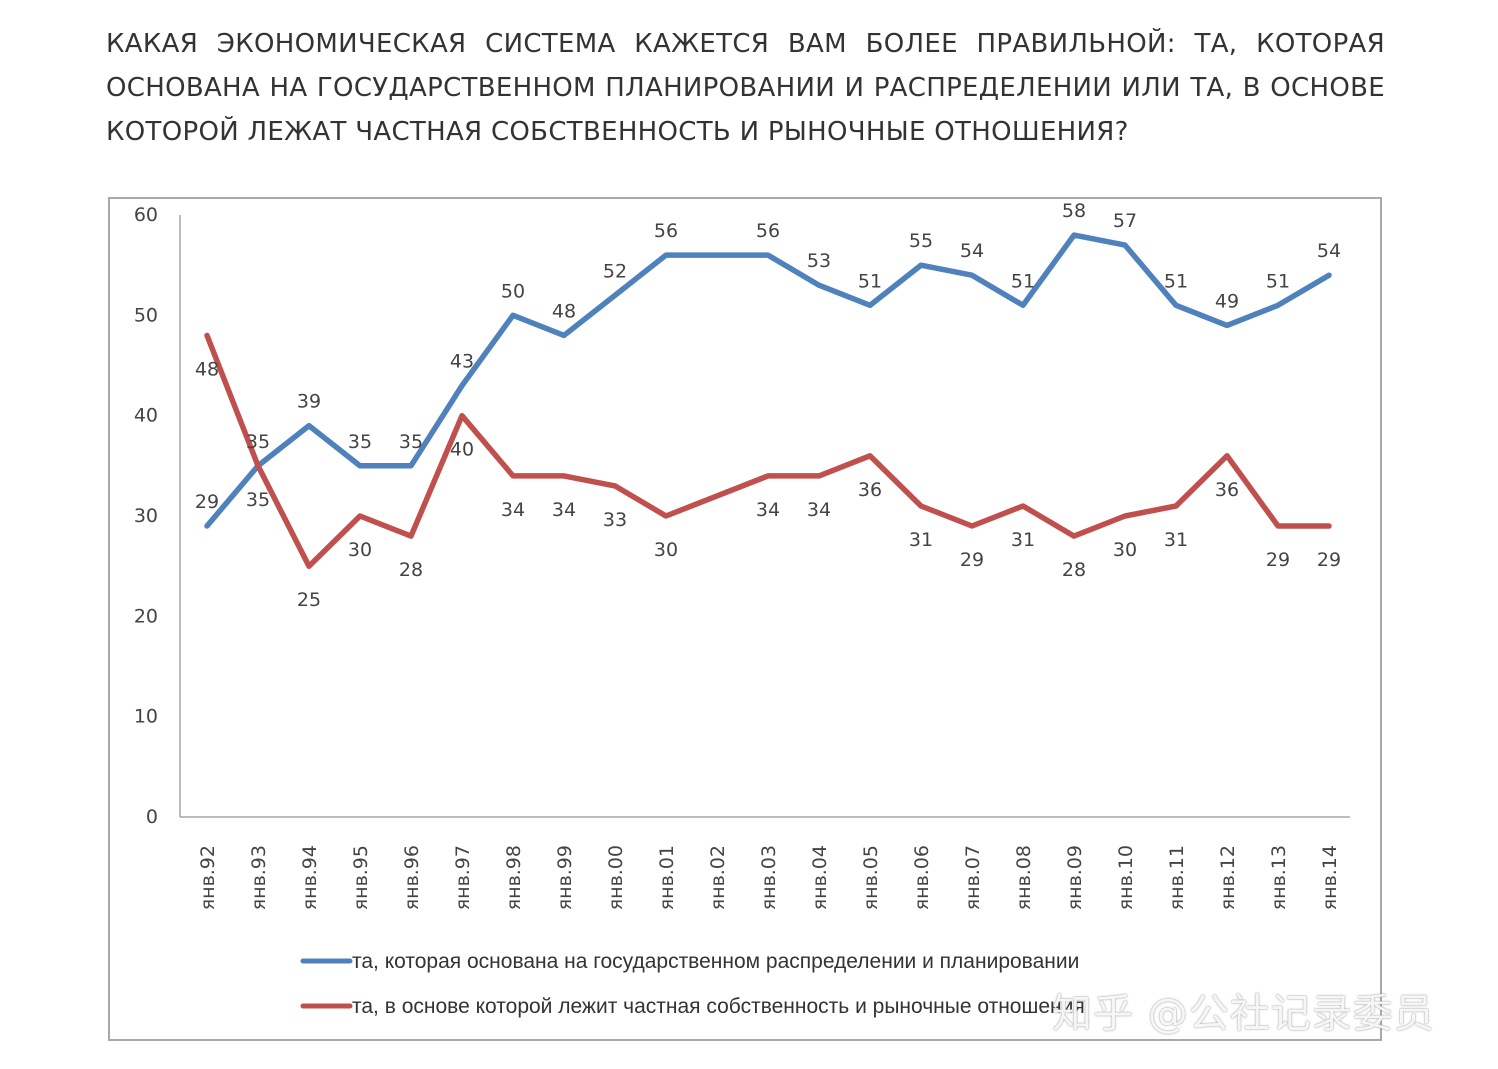 This screenshot has height=1069, width=1498. I want to click on data-label: 43, so click(462, 362).